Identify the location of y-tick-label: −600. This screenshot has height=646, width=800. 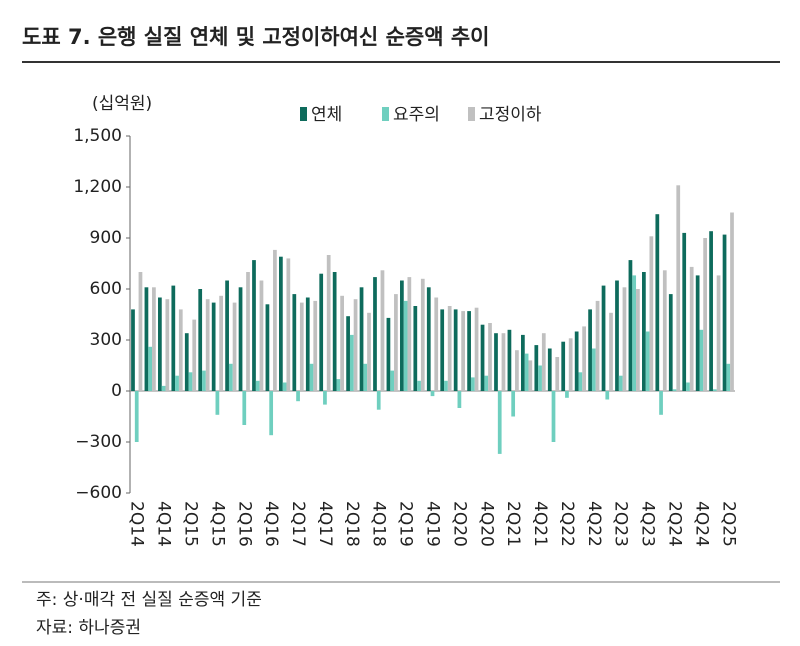
(98, 493).